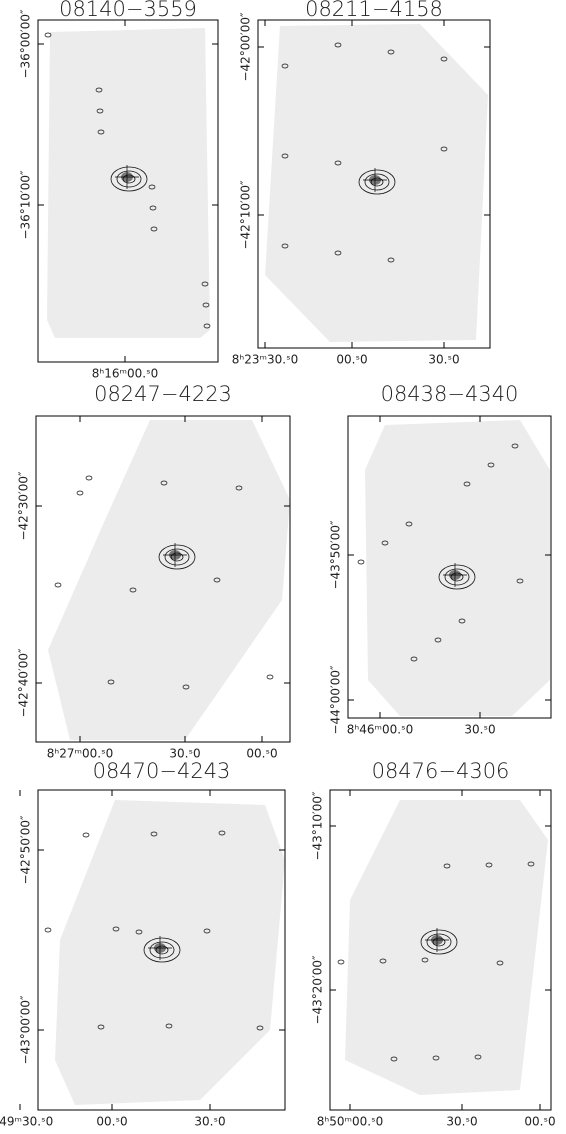 The width and height of the screenshot is (566, 1134). Describe the element at coordinates (450, 394) in the screenshot. I see `panel-title: 08438−4340` at that location.